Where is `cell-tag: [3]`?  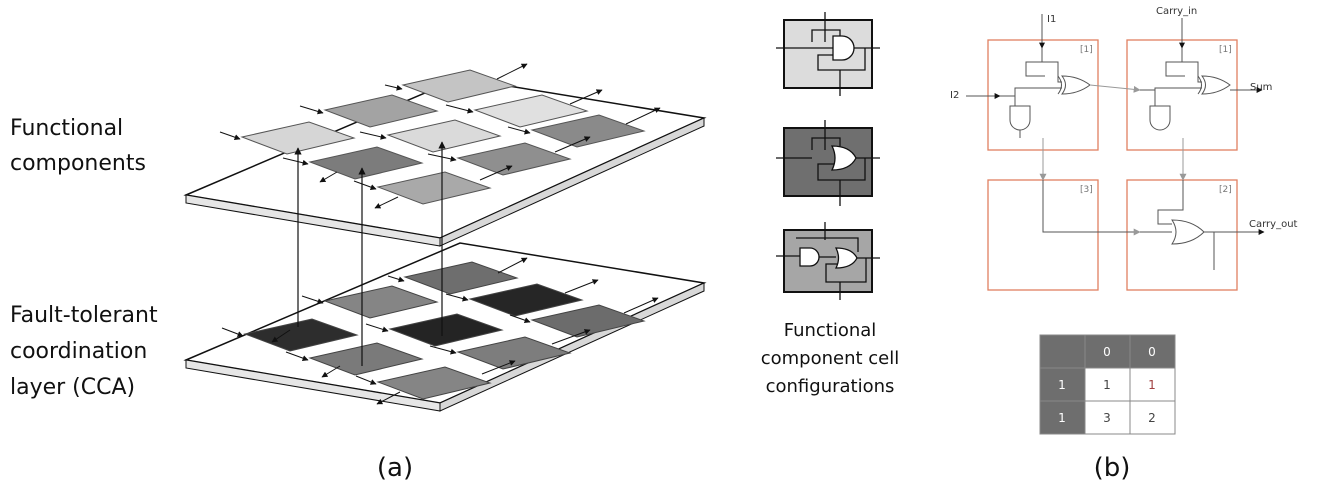 cell-tag: [3] is located at coordinates (1086, 190).